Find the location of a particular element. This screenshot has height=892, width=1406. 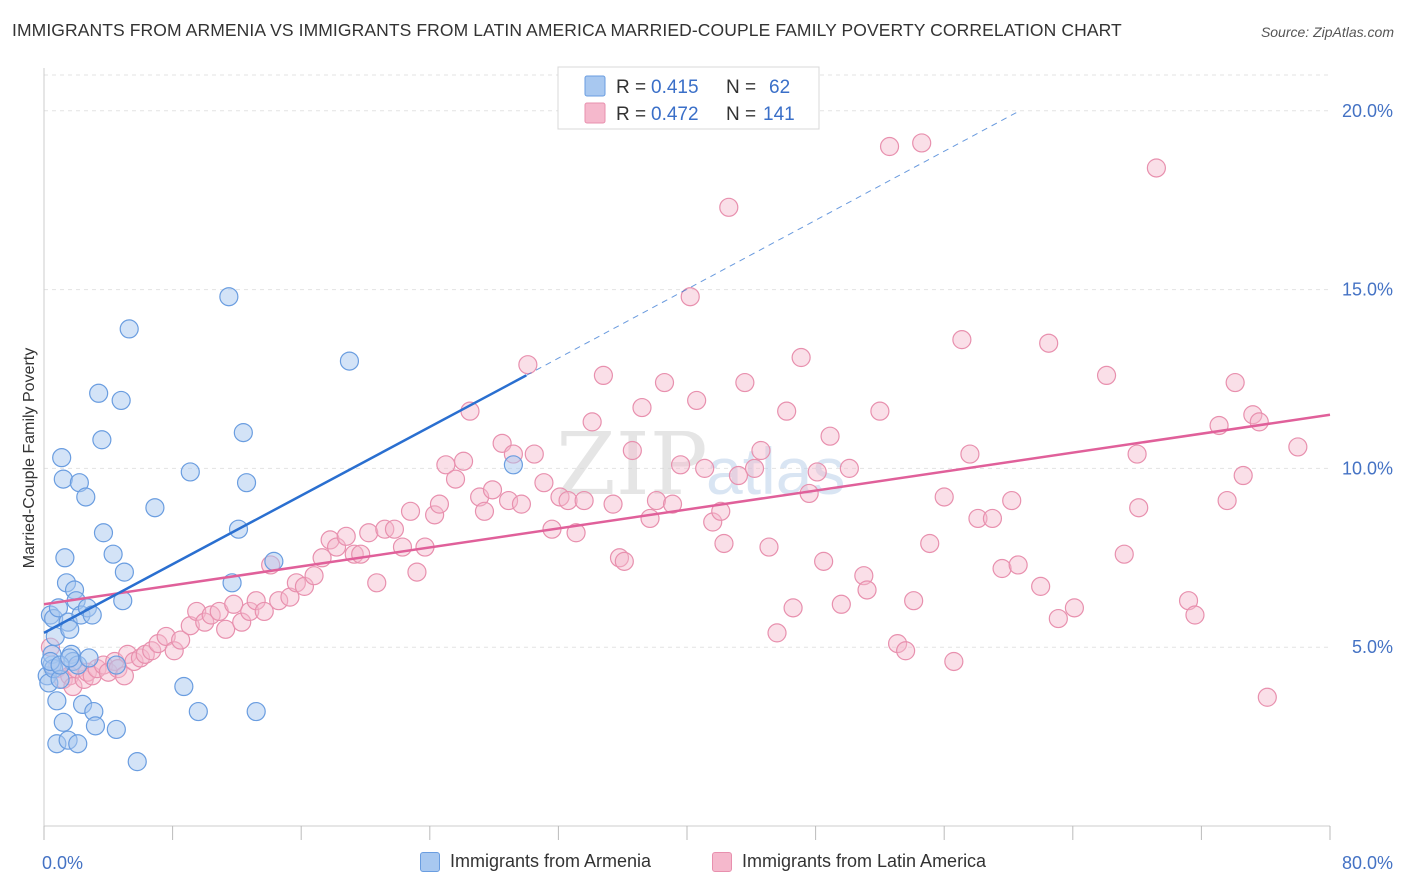

y-tick-label: 10.0% is located at coordinates (1367, 468).